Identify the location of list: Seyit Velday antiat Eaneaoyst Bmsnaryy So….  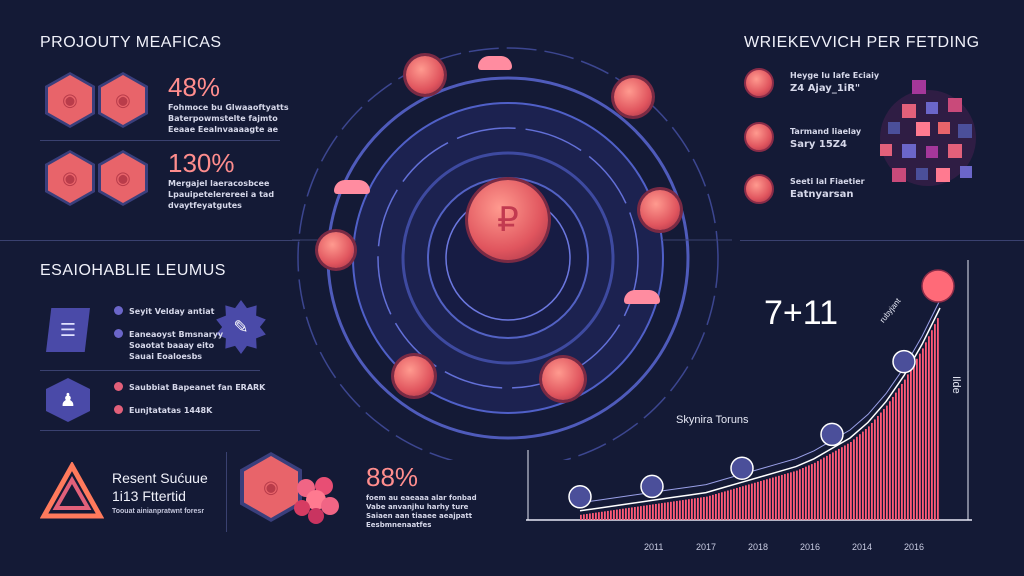
(168, 334).